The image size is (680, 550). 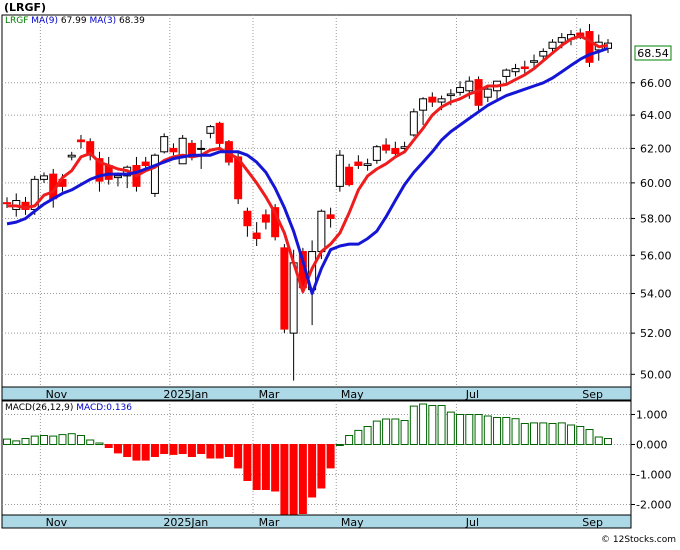 What do you see at coordinates (185, 522) in the screenshot?
I see `macd-x-tick-label: 2025Jan` at bounding box center [185, 522].